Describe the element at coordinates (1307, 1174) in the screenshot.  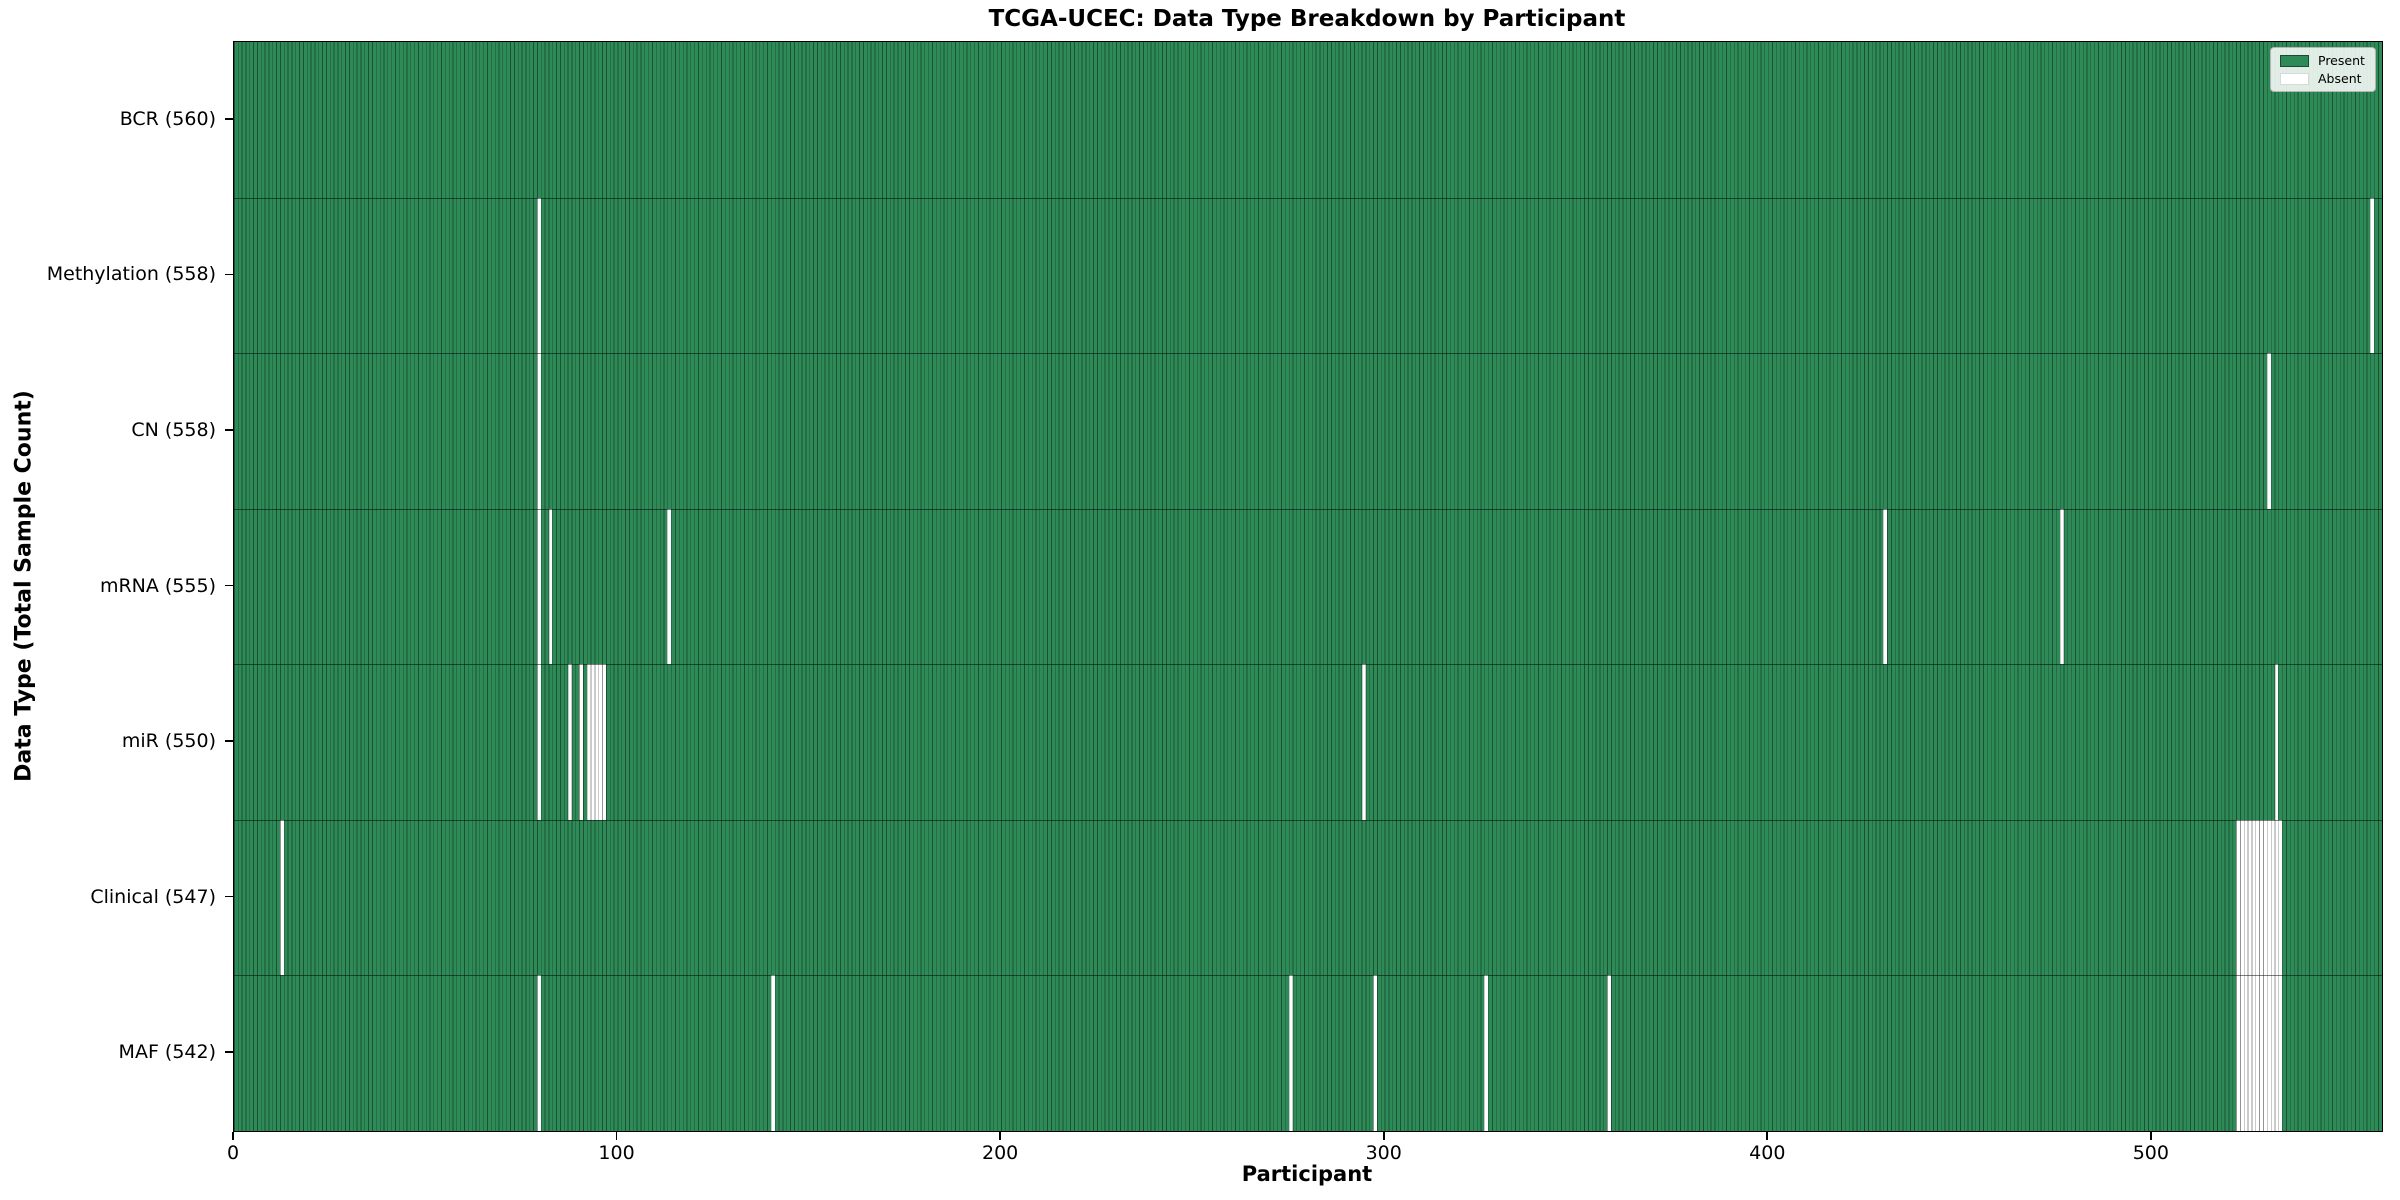
I see `x-axis-label: Participant` at that location.